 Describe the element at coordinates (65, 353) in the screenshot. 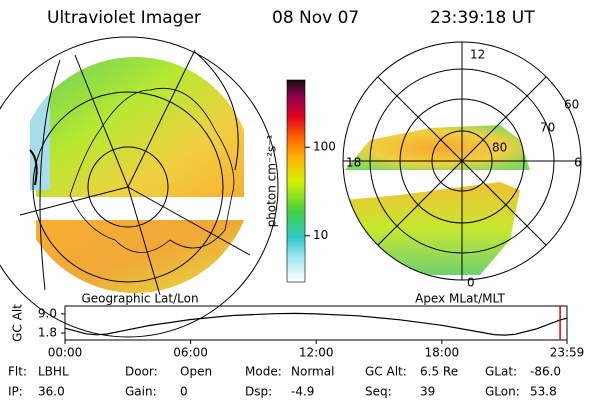

I see `x-tick-label: 00:00` at that location.